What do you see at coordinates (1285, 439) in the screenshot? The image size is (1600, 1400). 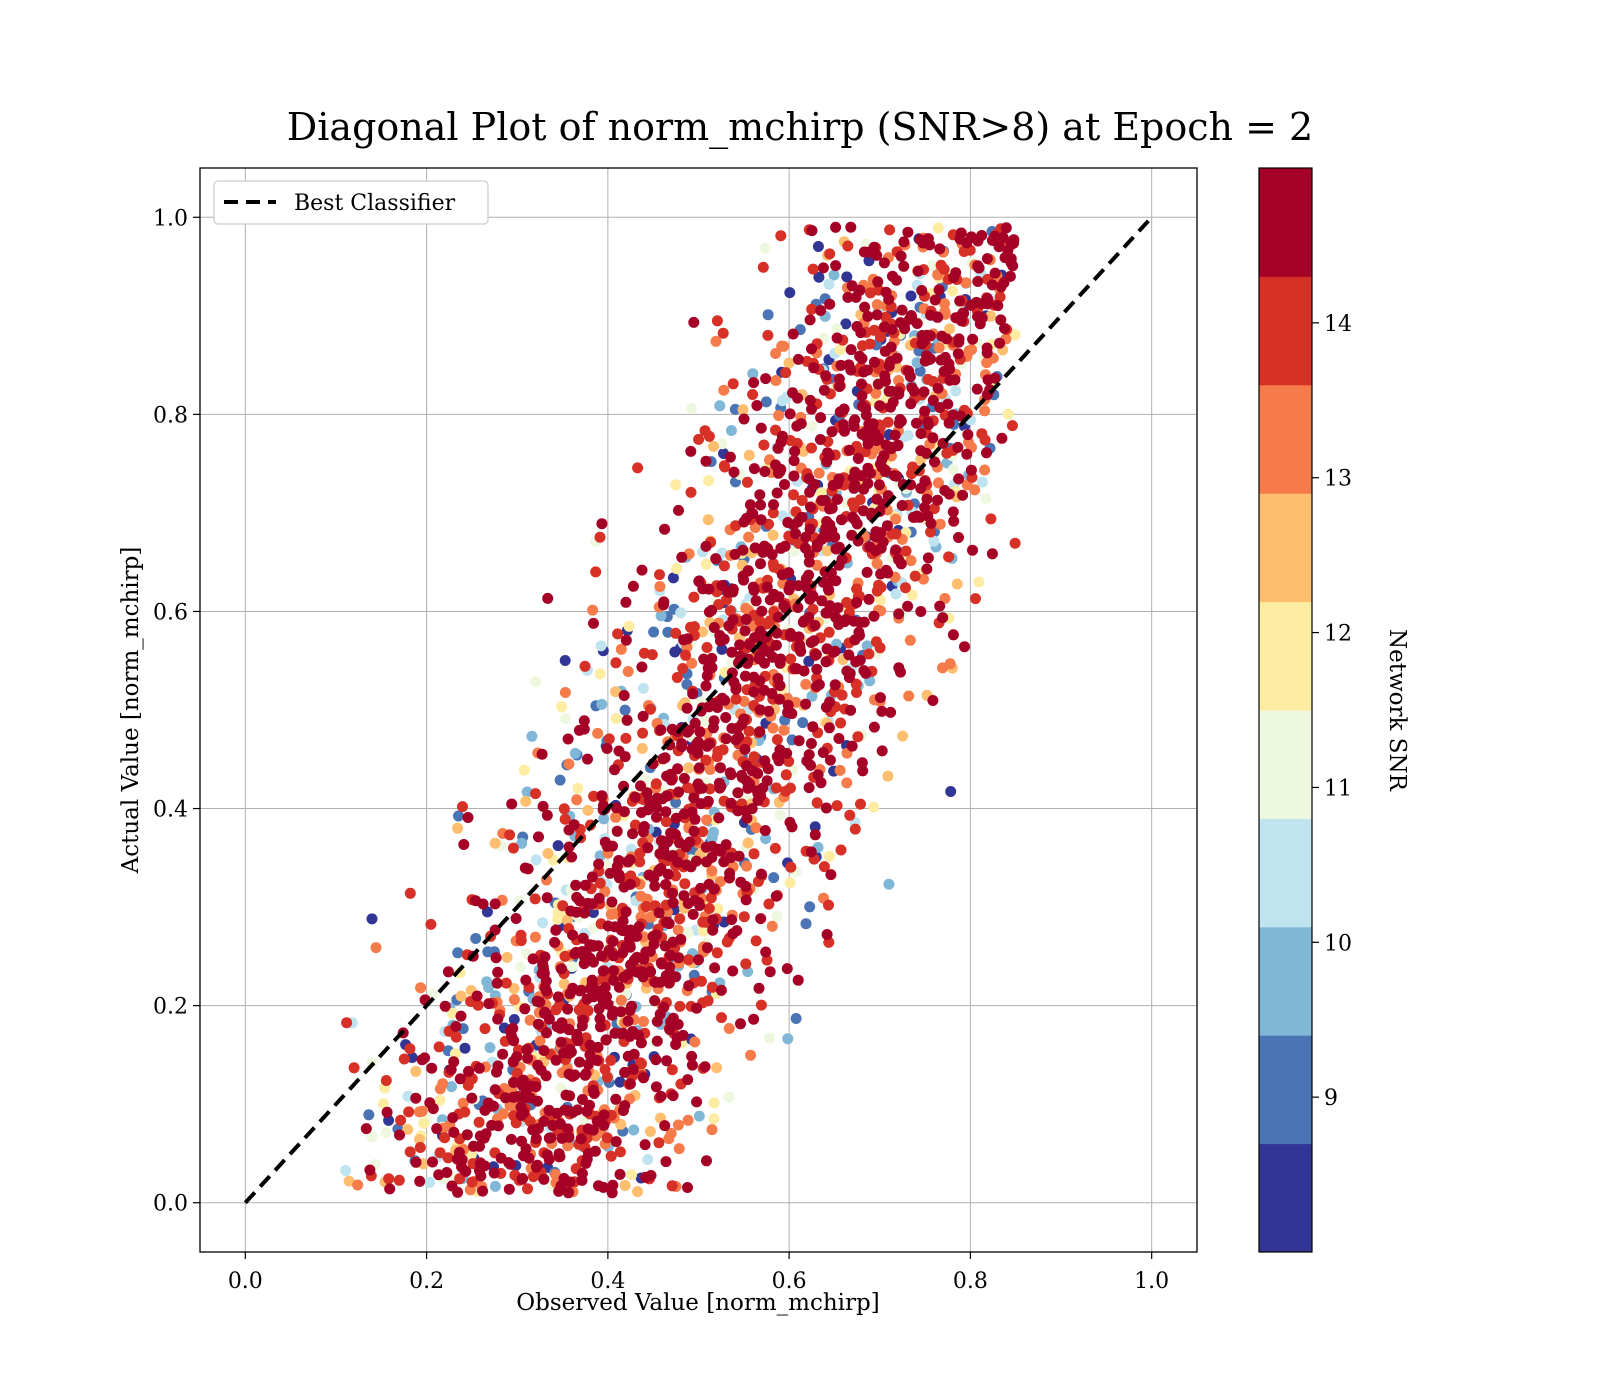 I see `colorbar-segment` at bounding box center [1285, 439].